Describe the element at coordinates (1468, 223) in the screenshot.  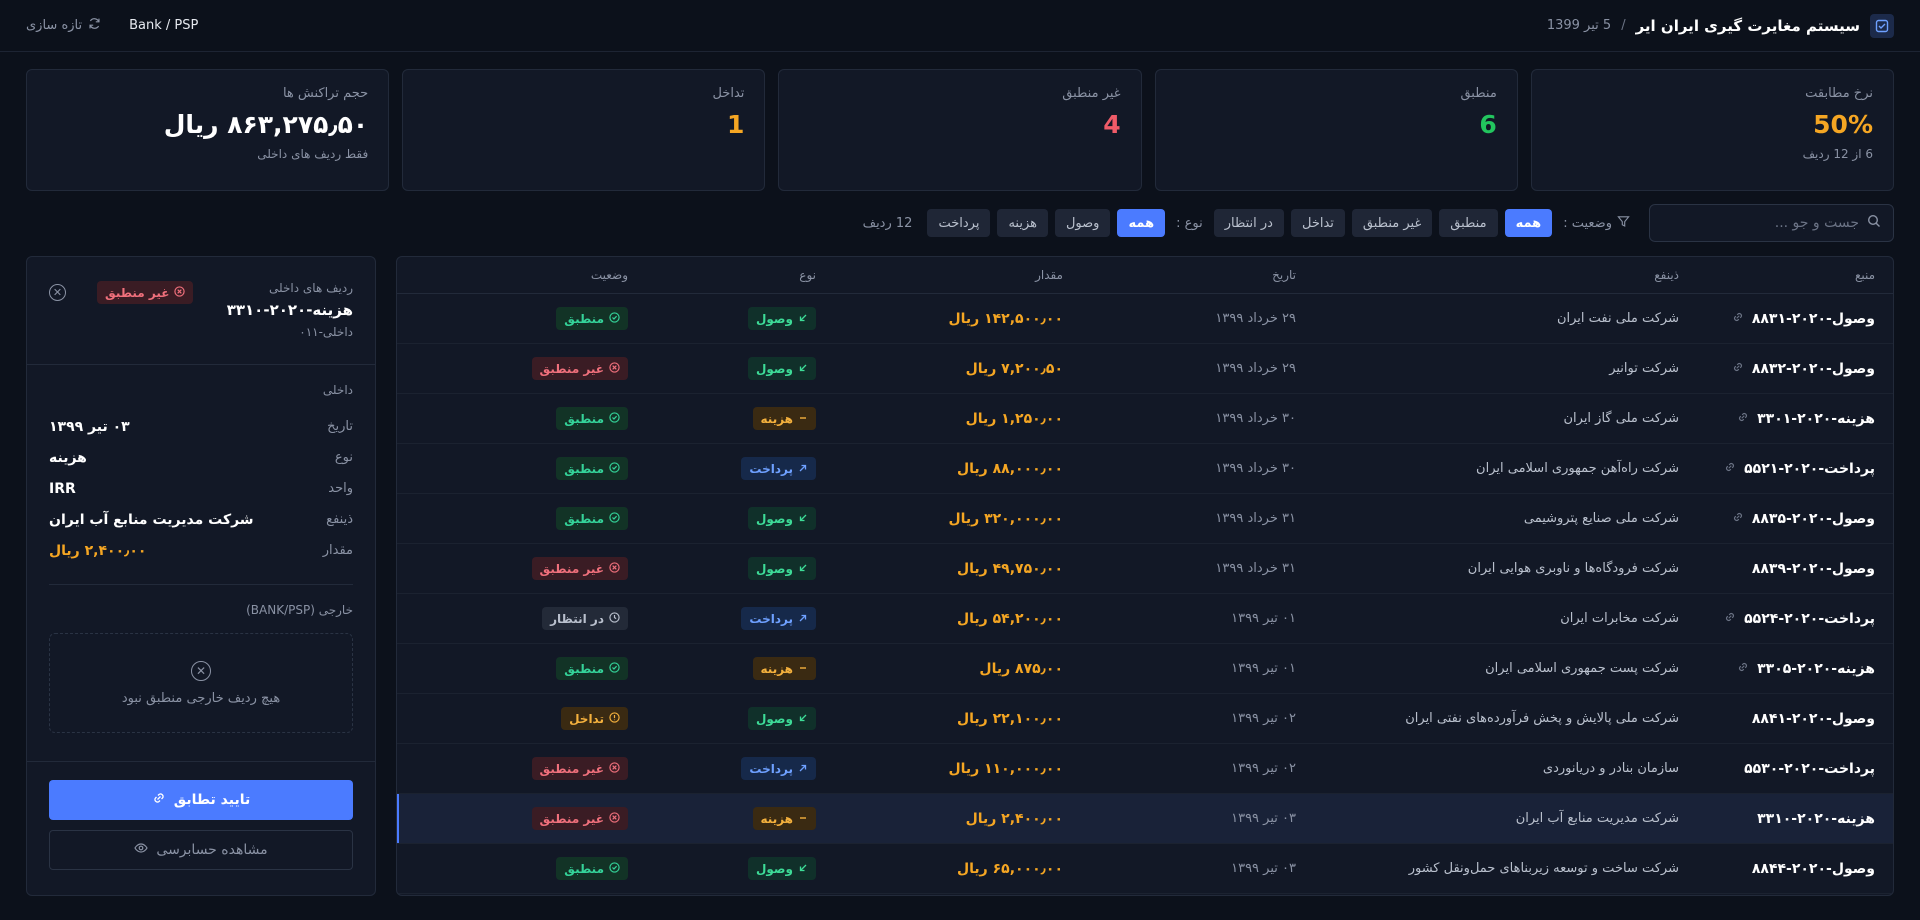
I see `status-chip-matched: منطبق` at that location.